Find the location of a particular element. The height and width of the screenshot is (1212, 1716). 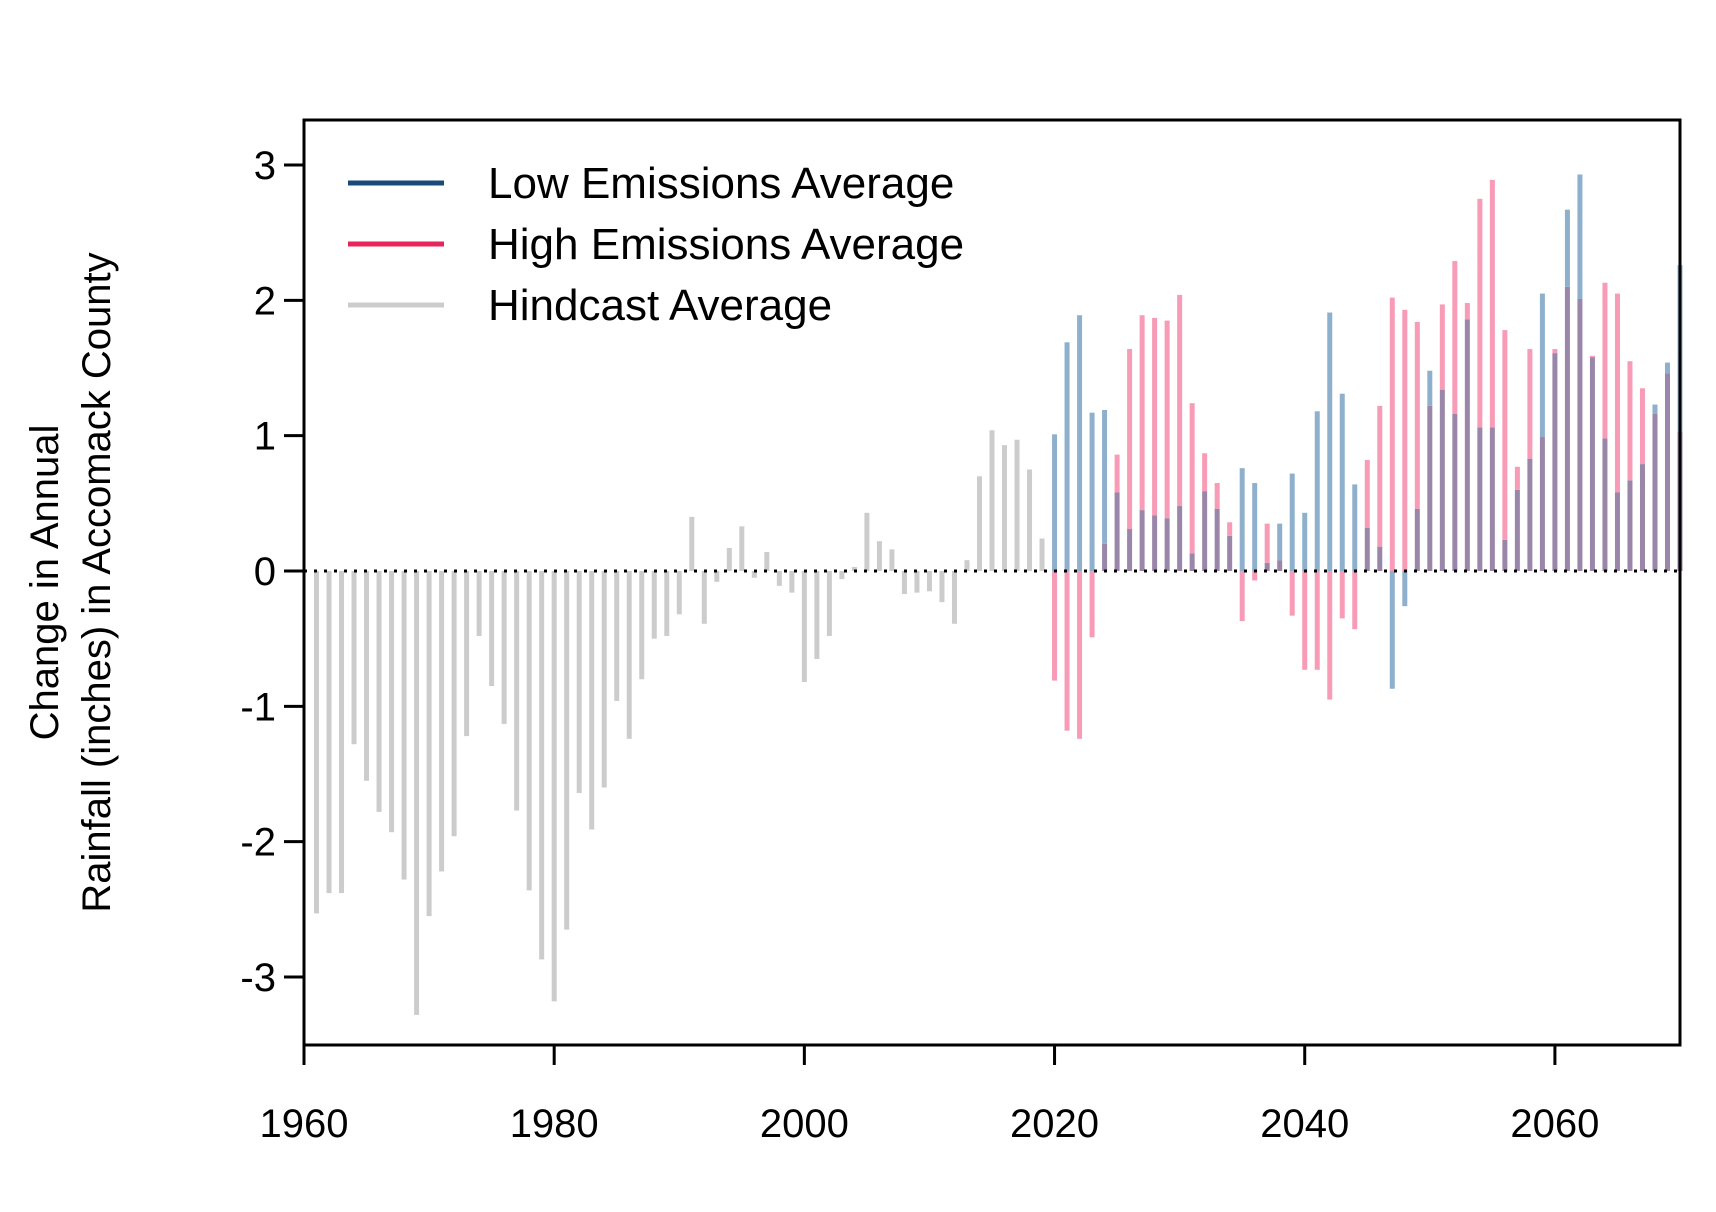

x-tick-label: 1980 is located at coordinates (554, 1124).